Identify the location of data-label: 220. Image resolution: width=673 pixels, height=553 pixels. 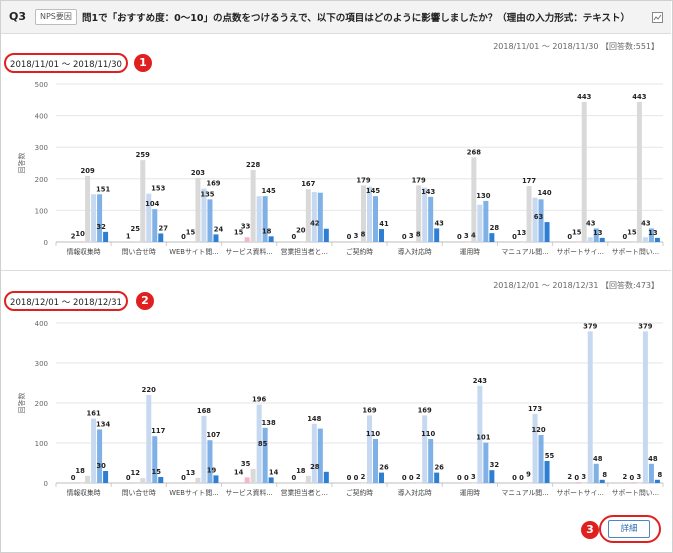
(149, 390).